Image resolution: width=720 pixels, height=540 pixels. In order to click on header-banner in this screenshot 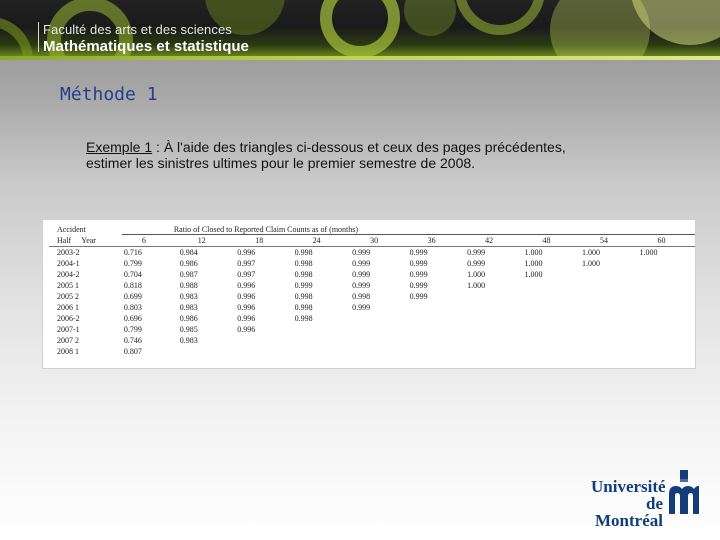, I will do `click(360, 30)`.